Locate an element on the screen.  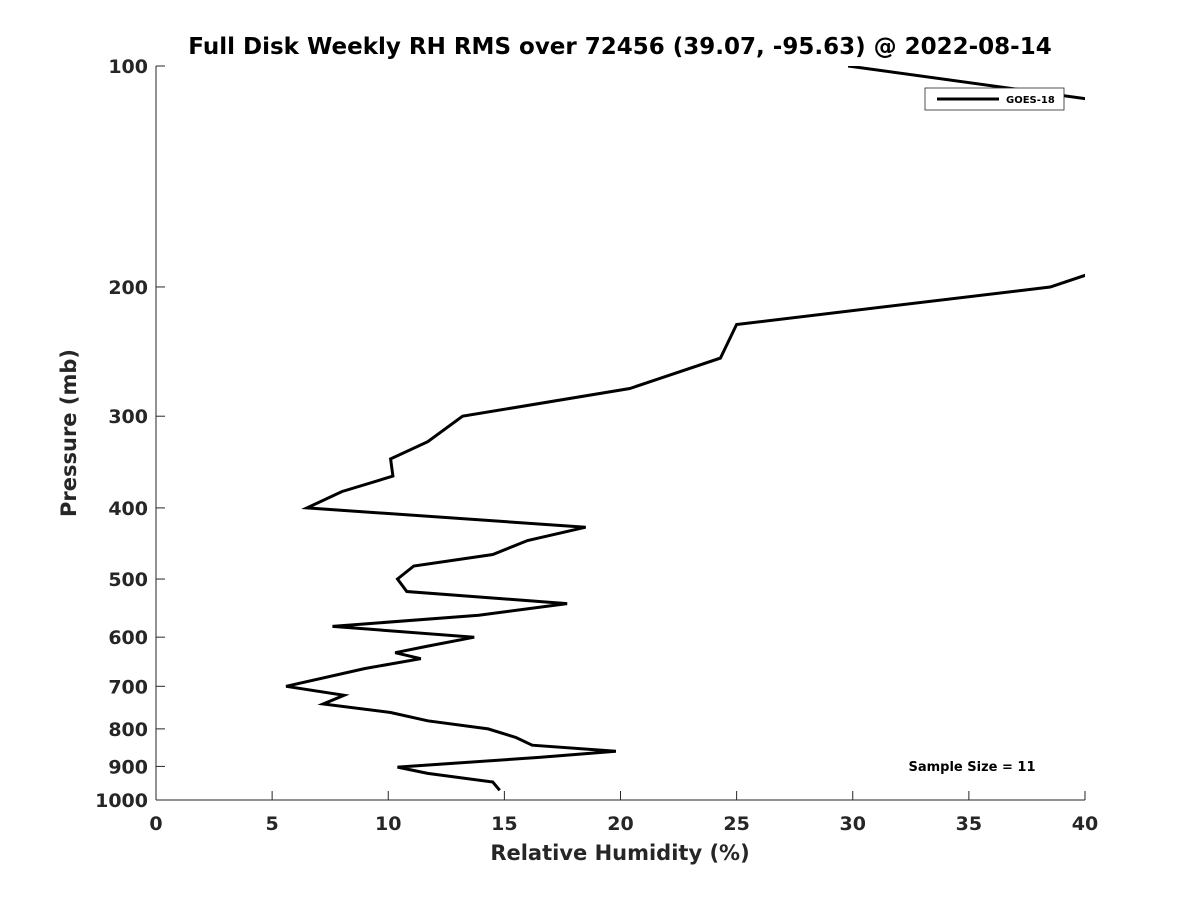
y-tick-label: 400 is located at coordinates (128, 509).